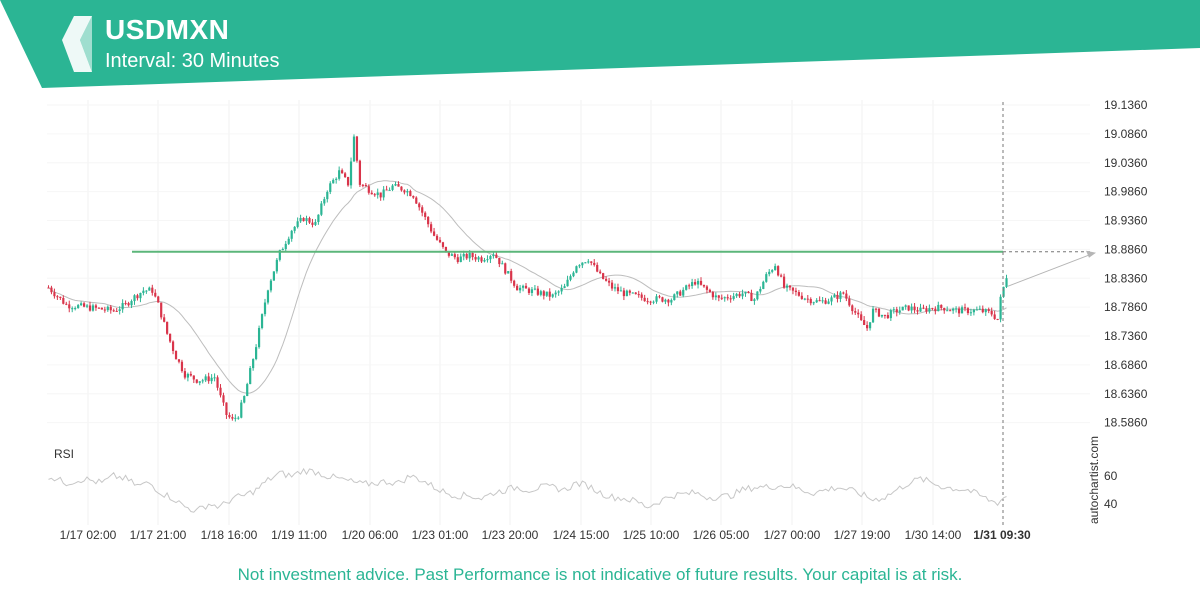 This screenshot has height=600, width=1200. I want to click on y-tick-label: 19.1360, so click(1126, 105).